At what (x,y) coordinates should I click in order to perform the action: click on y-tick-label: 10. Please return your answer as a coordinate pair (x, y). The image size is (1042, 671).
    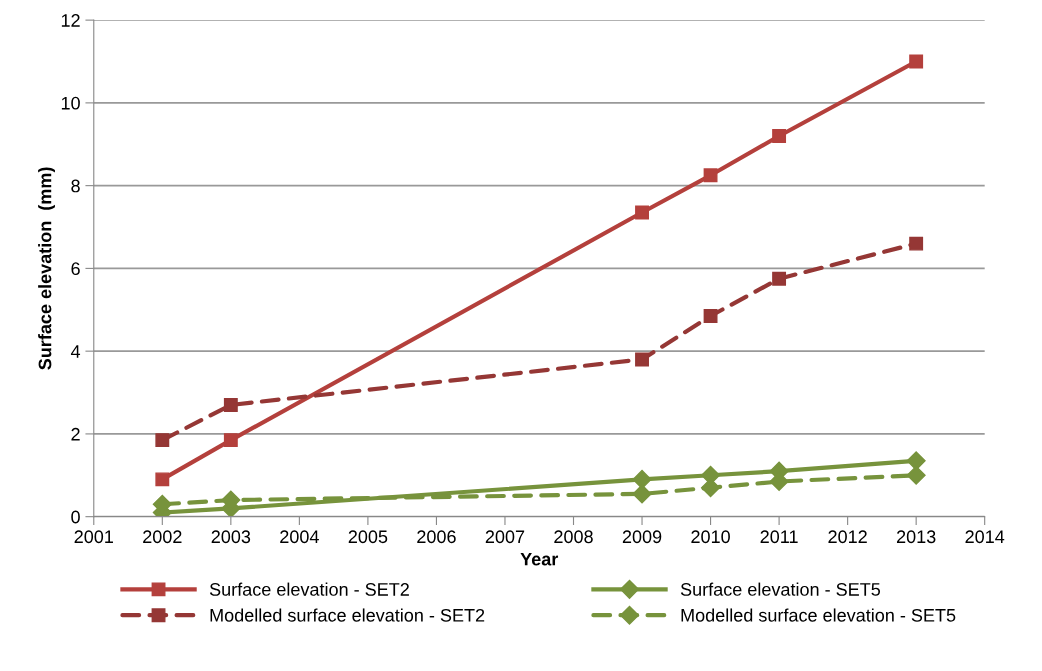
    Looking at the image, I should click on (70, 103).